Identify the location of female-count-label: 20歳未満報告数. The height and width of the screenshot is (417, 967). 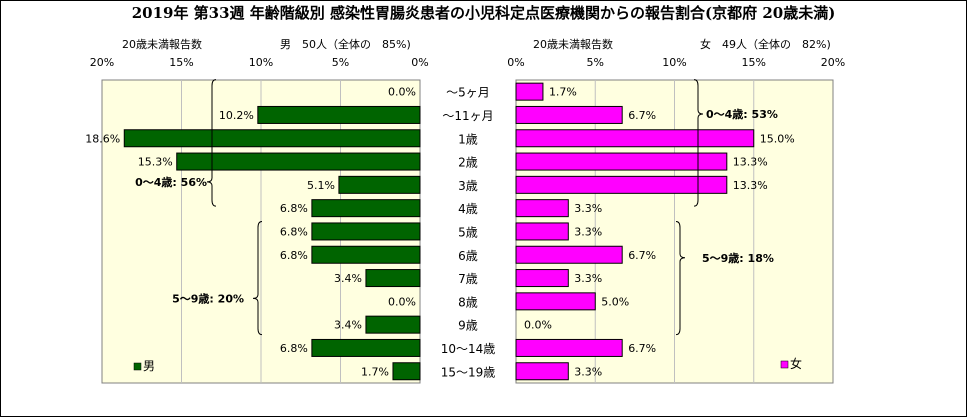
(573, 44).